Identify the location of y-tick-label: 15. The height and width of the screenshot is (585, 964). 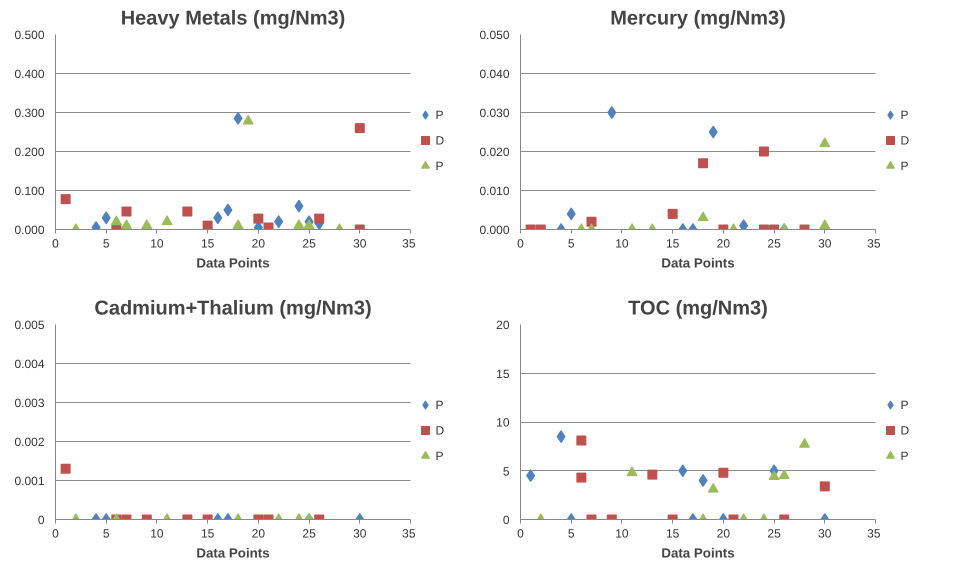
(503, 373).